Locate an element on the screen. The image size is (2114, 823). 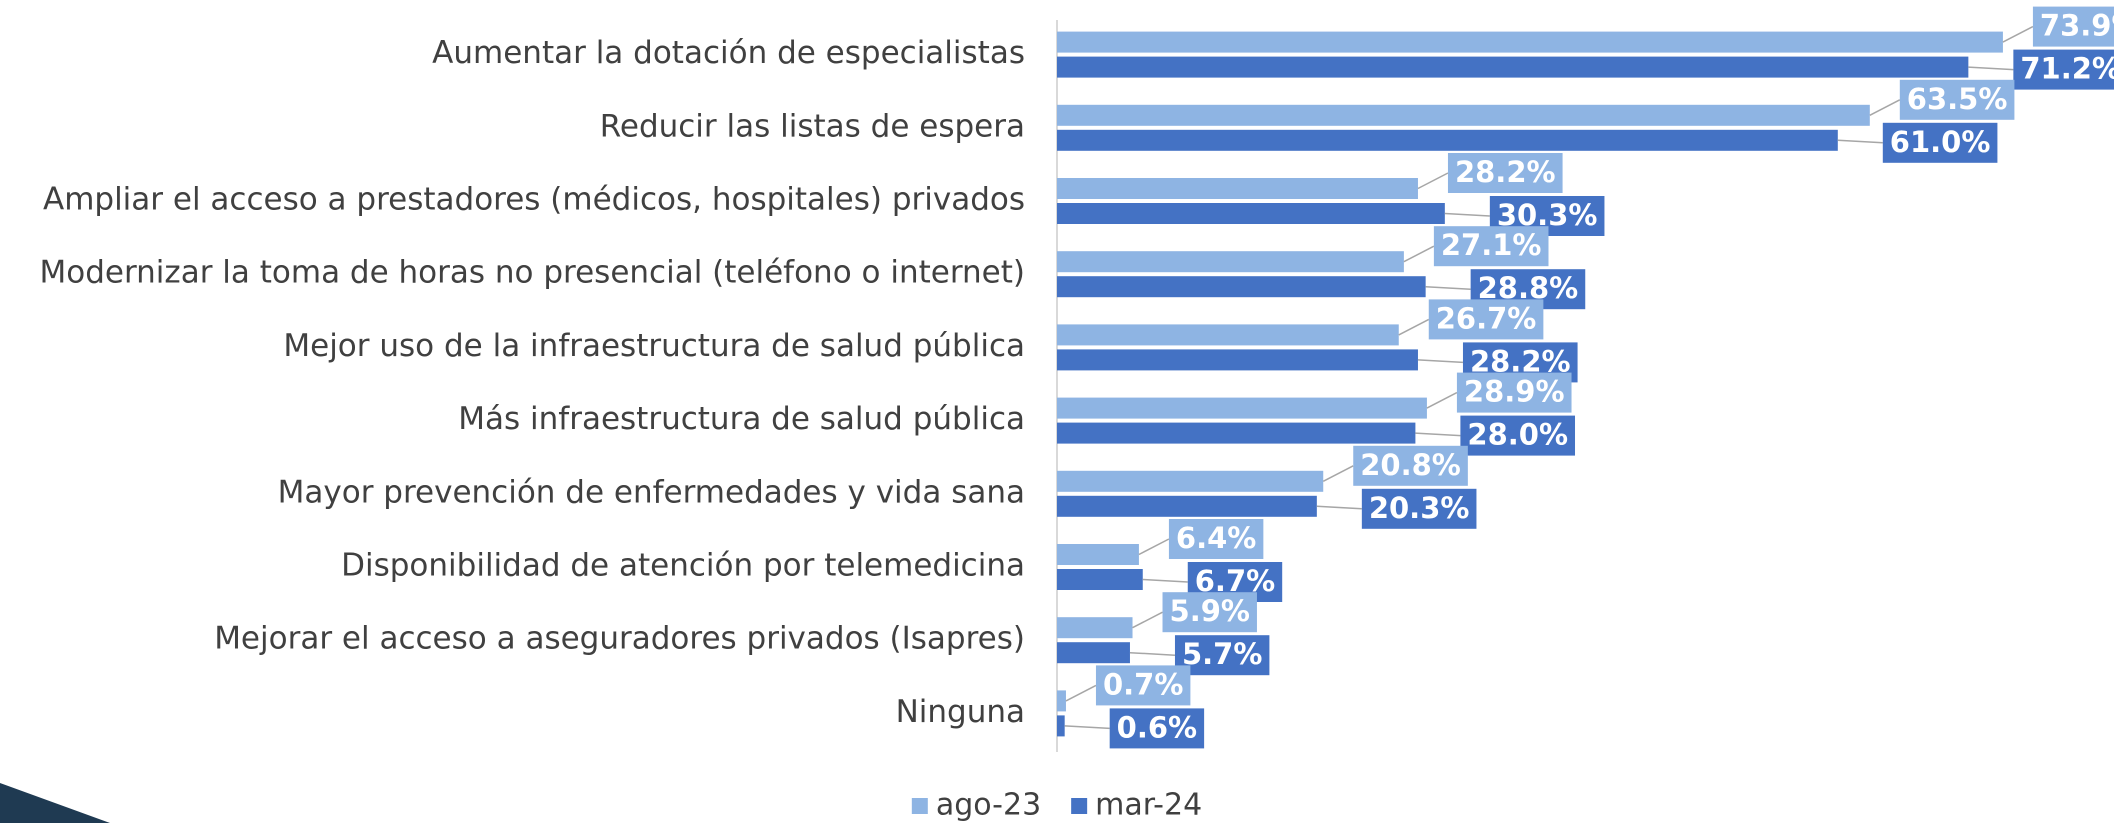
value-label-text: 0.7% is located at coordinates (1143, 684).